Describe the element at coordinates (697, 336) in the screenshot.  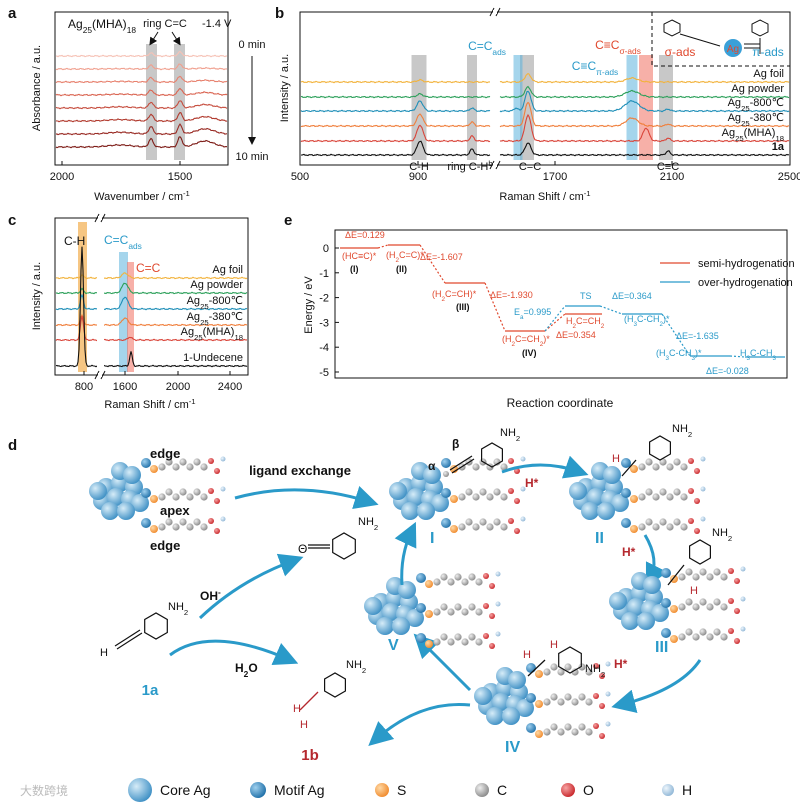
I see `text-part: ΔE=-1.635` at that location.